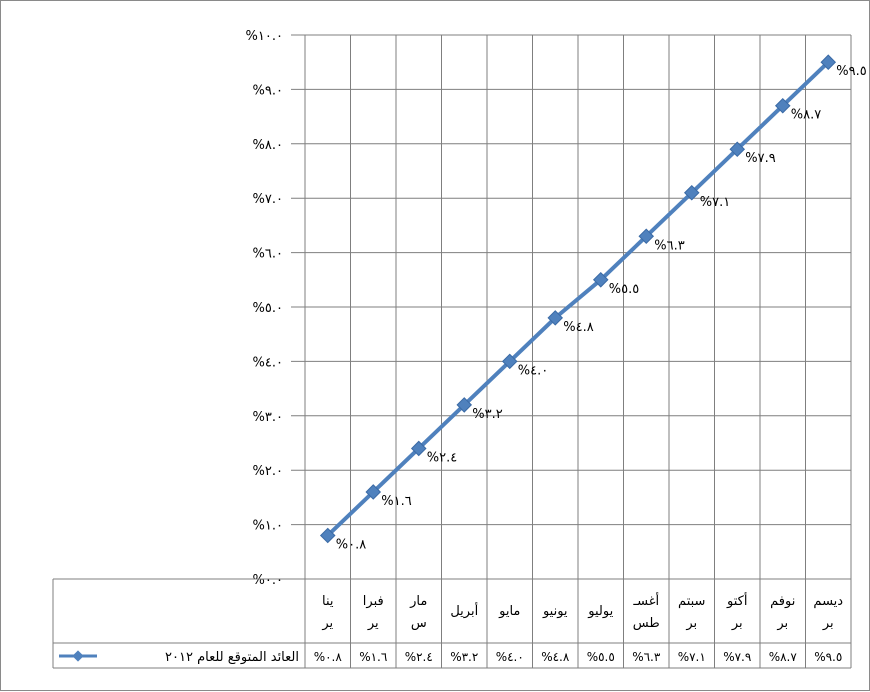 The width and height of the screenshot is (870, 692). I want to click on data-label: %٢.٤, so click(442, 457).